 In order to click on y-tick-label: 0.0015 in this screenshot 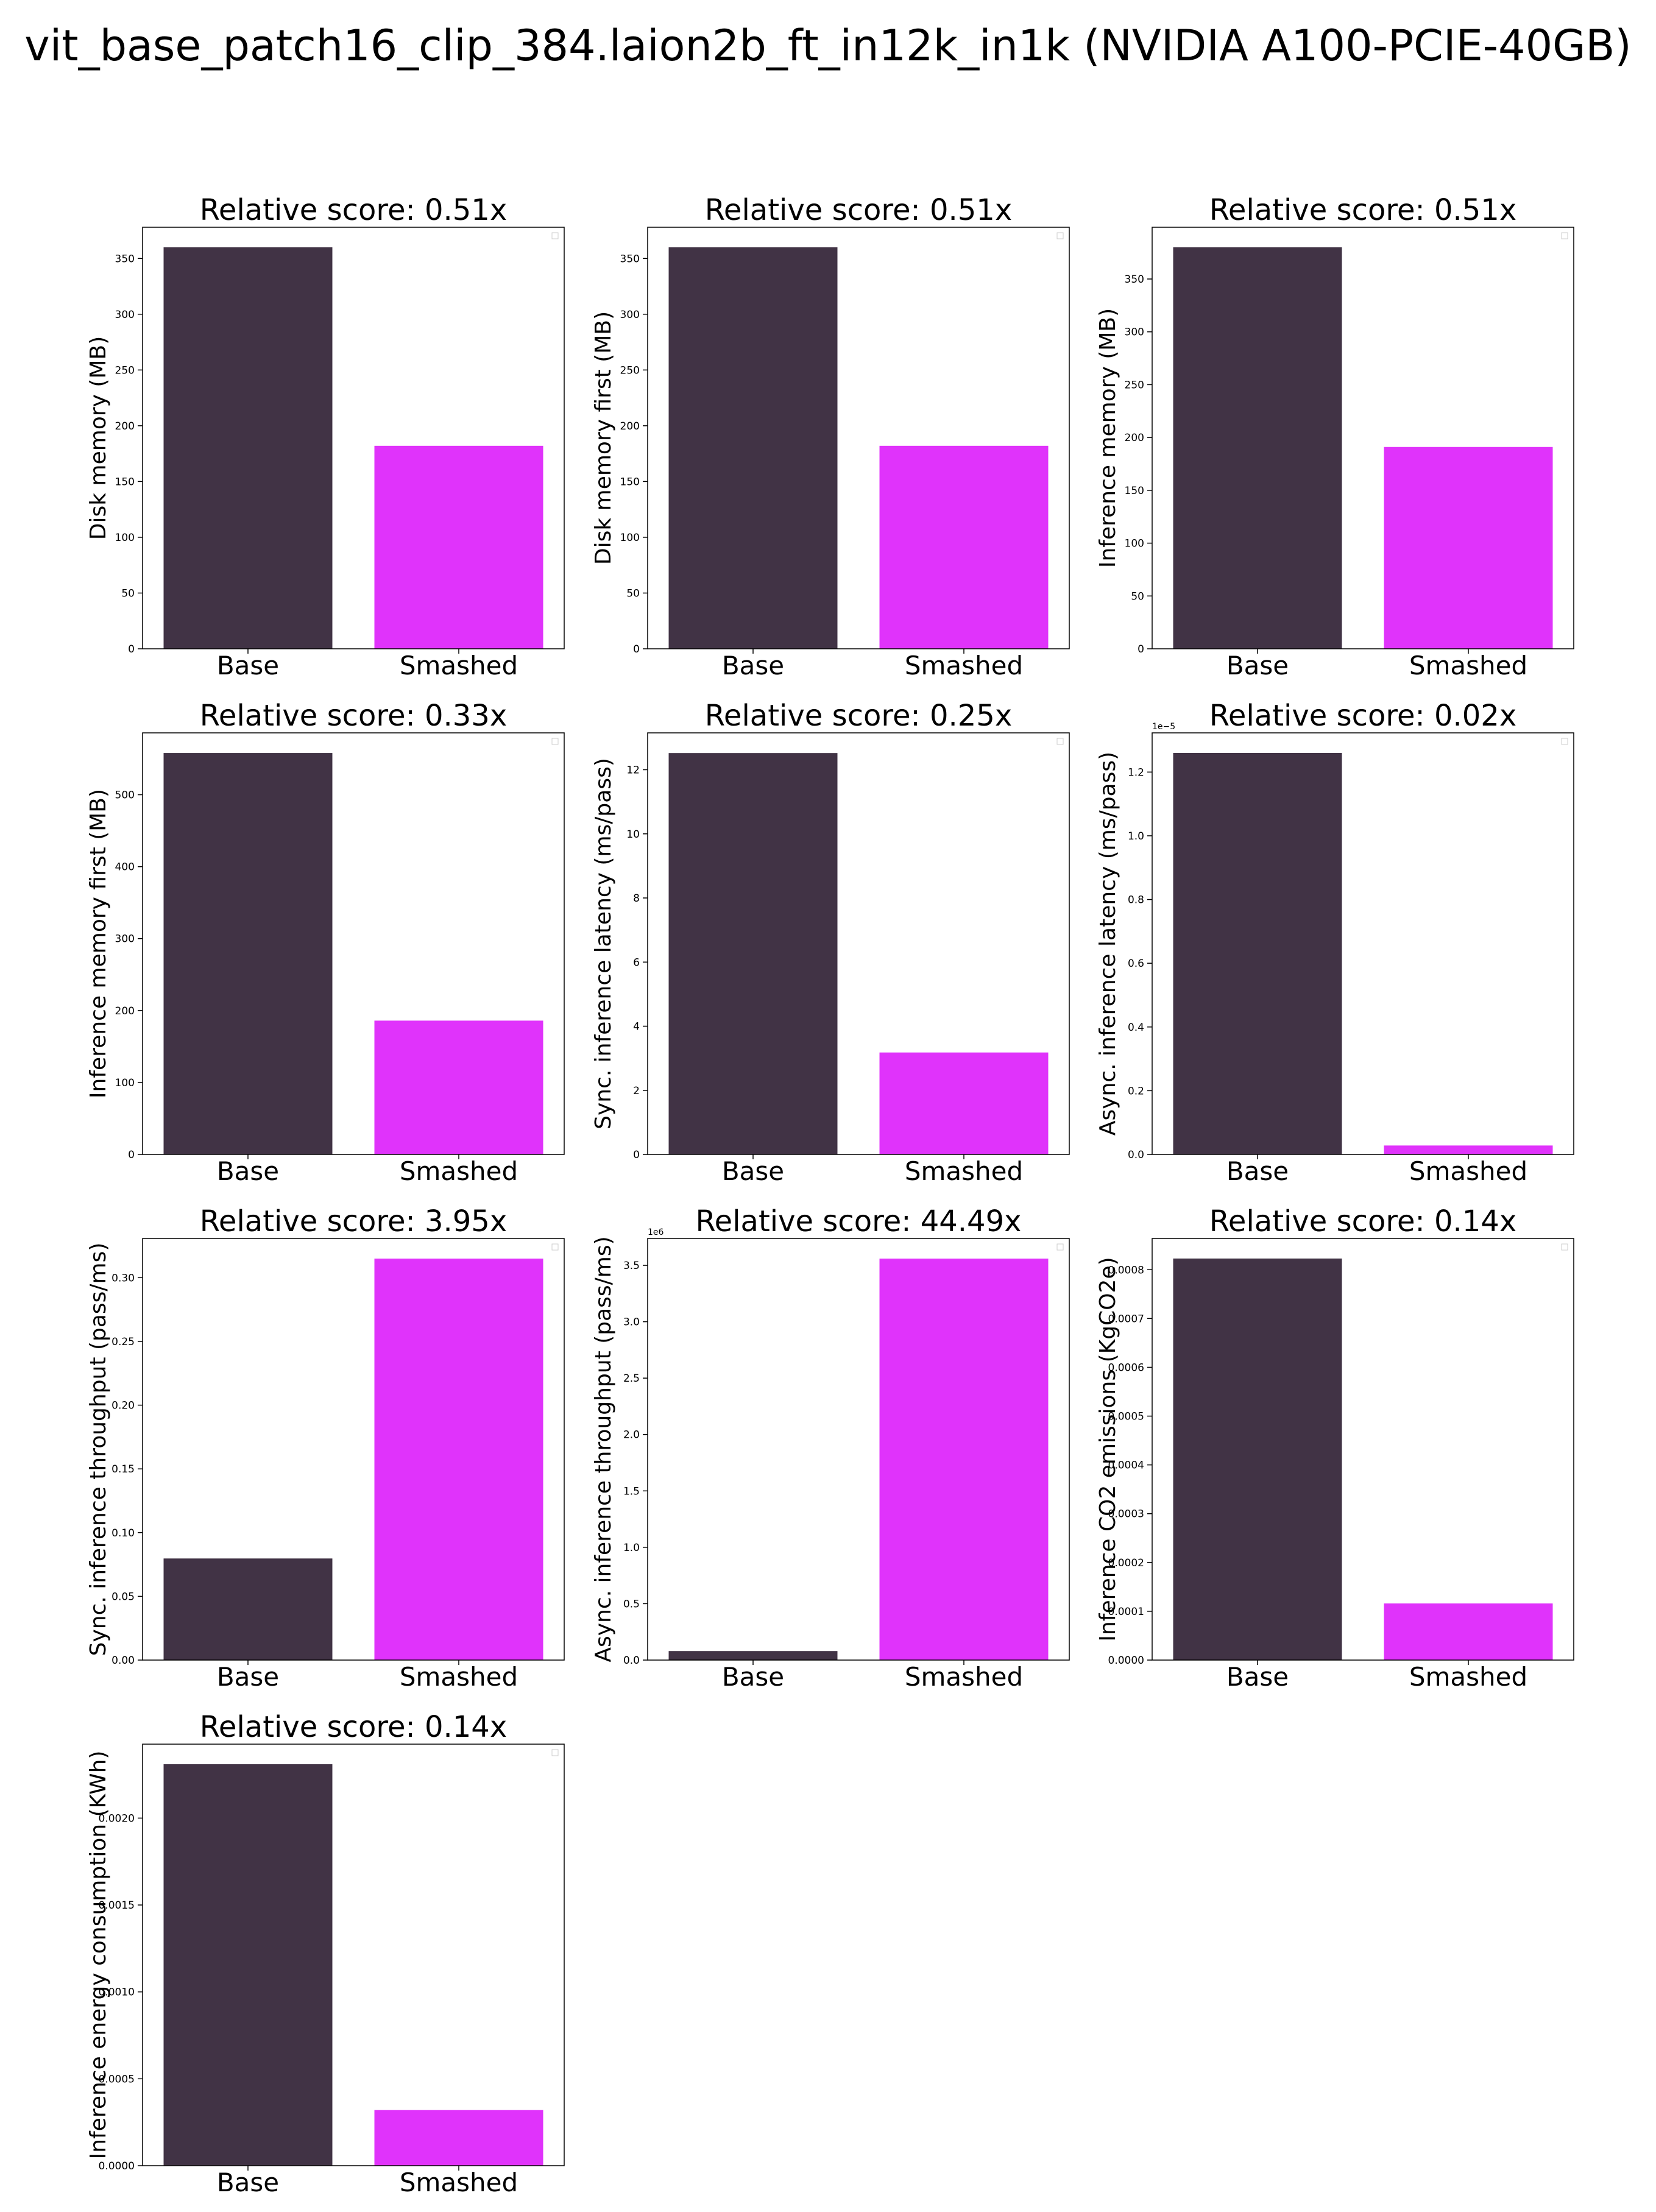, I will do `click(117, 1905)`.